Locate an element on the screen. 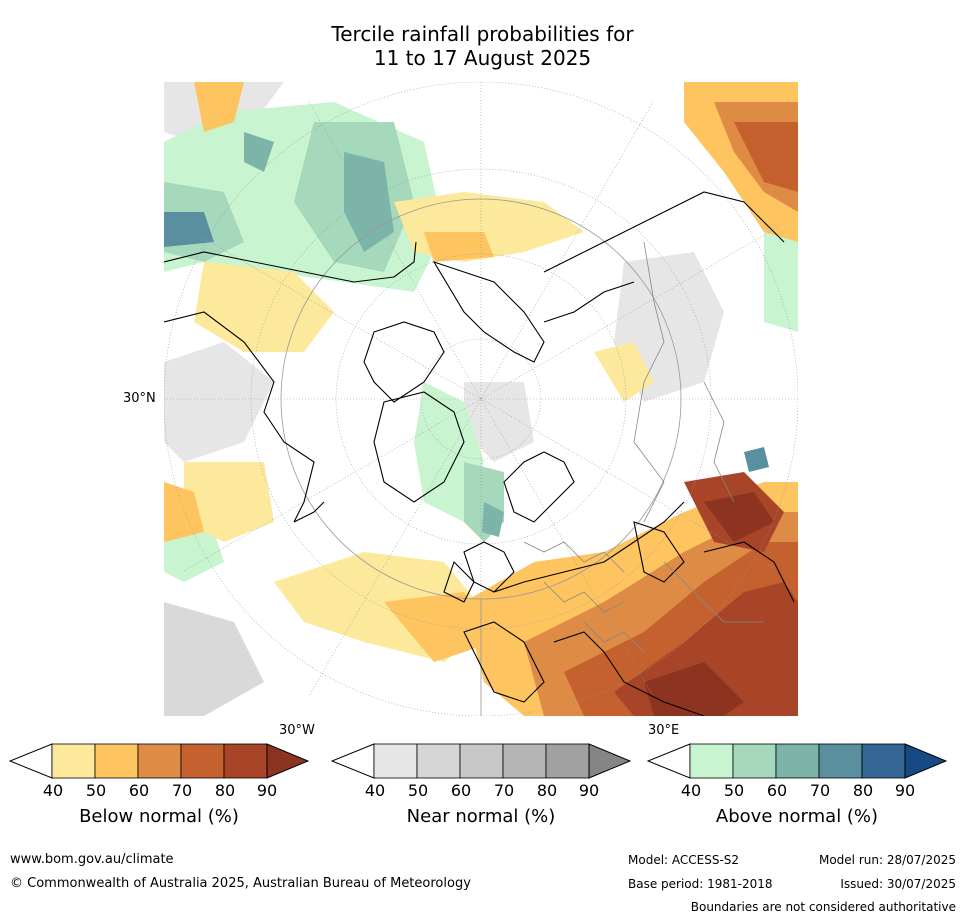 This screenshot has height=919, width=965. cb-below-tick: 70 is located at coordinates (182, 790).